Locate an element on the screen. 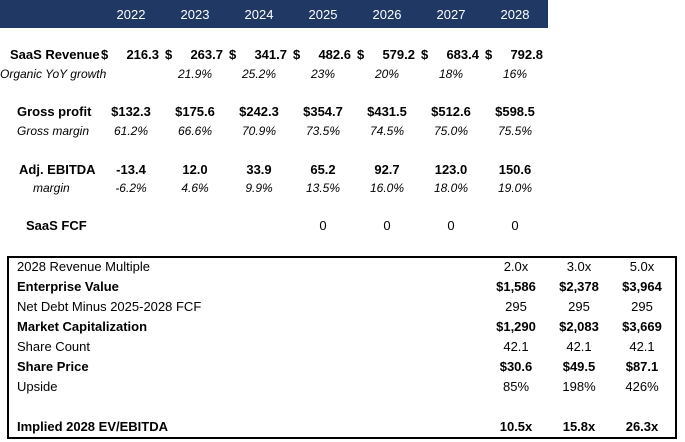 This screenshot has height=442, width=685. organic-growth-2024: 25.2% is located at coordinates (259, 74).